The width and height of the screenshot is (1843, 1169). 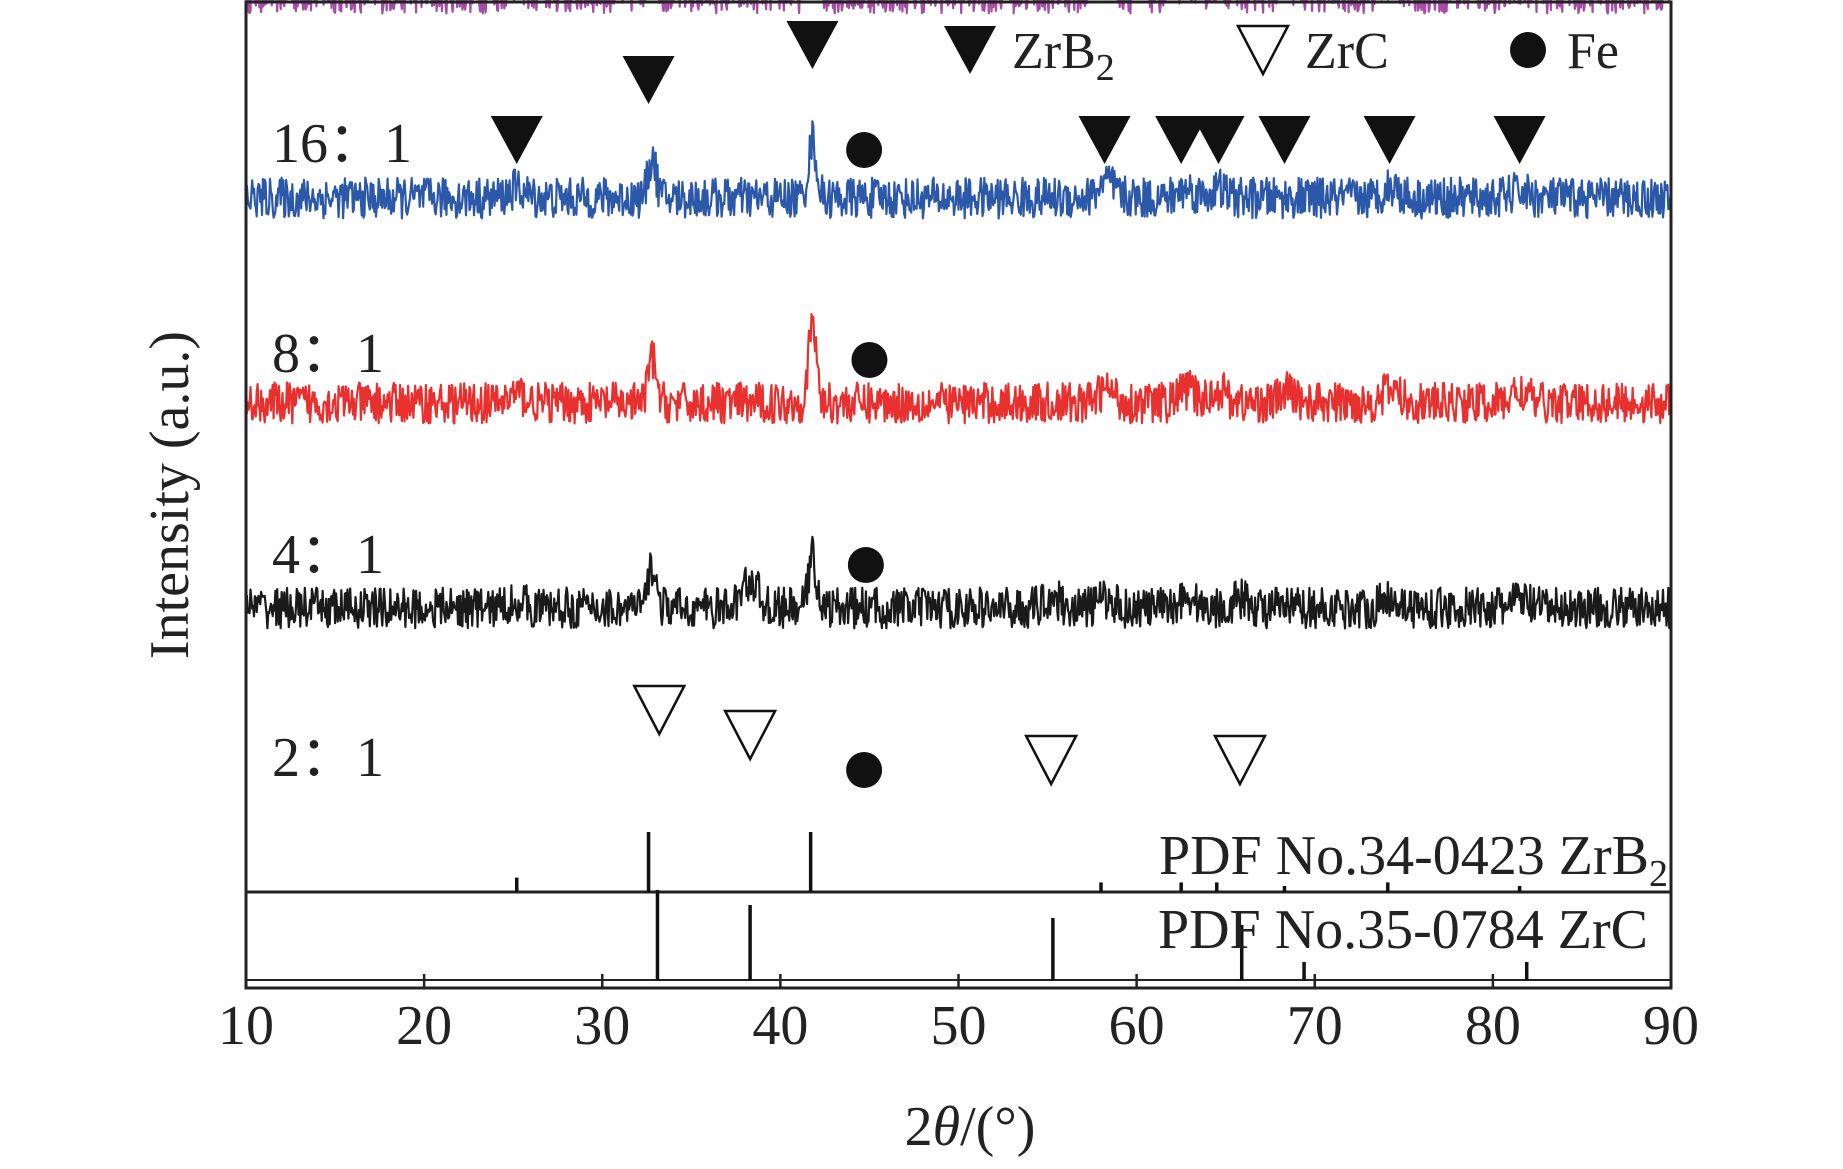 What do you see at coordinates (170, 495) in the screenshot?
I see `y-axis-title: Intensity (a.u.)` at bounding box center [170, 495].